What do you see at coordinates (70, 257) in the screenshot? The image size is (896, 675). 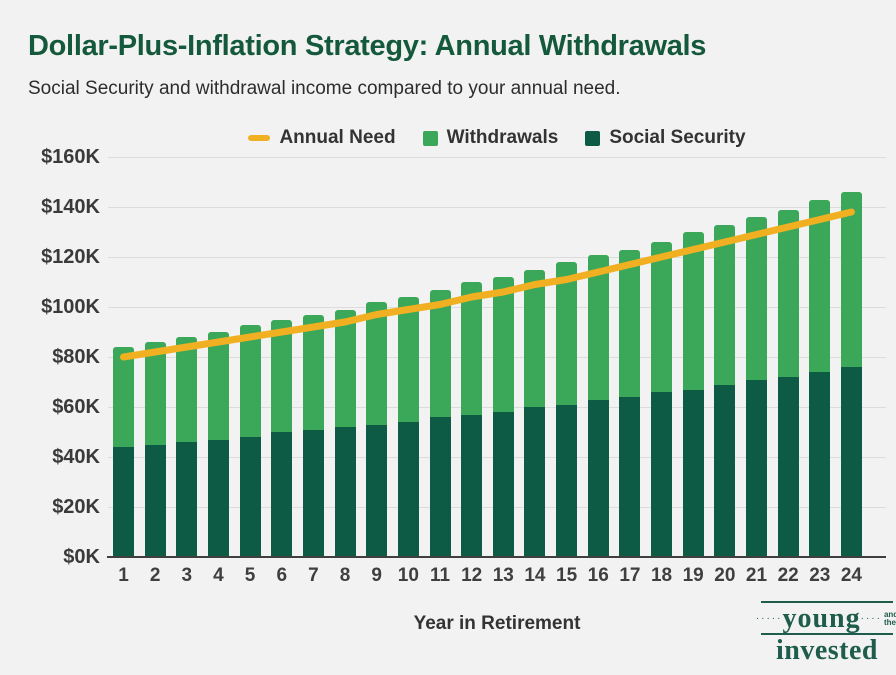 I see `y-tick-label: $120K` at bounding box center [70, 257].